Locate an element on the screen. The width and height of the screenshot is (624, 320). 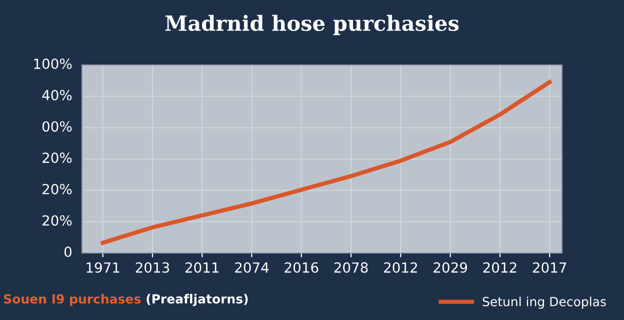
text: (Preafljatorns) is located at coordinates (197, 300).